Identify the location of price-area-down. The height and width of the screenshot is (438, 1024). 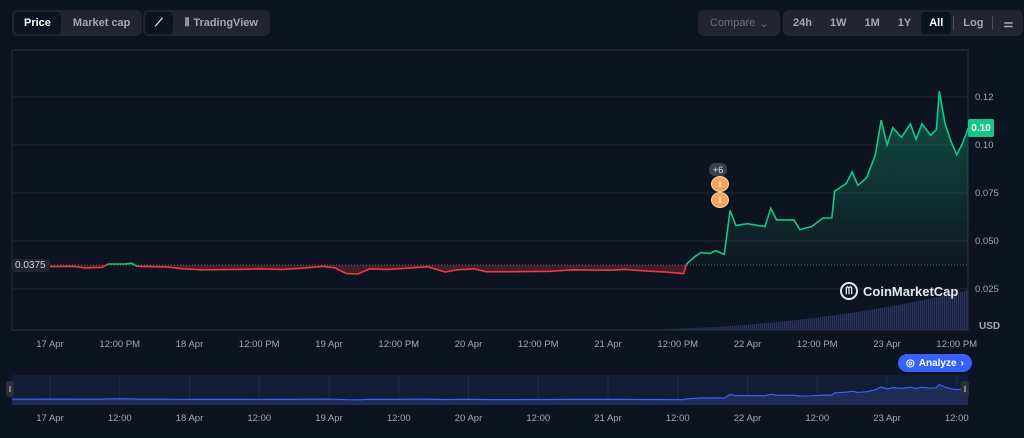
(412, 269).